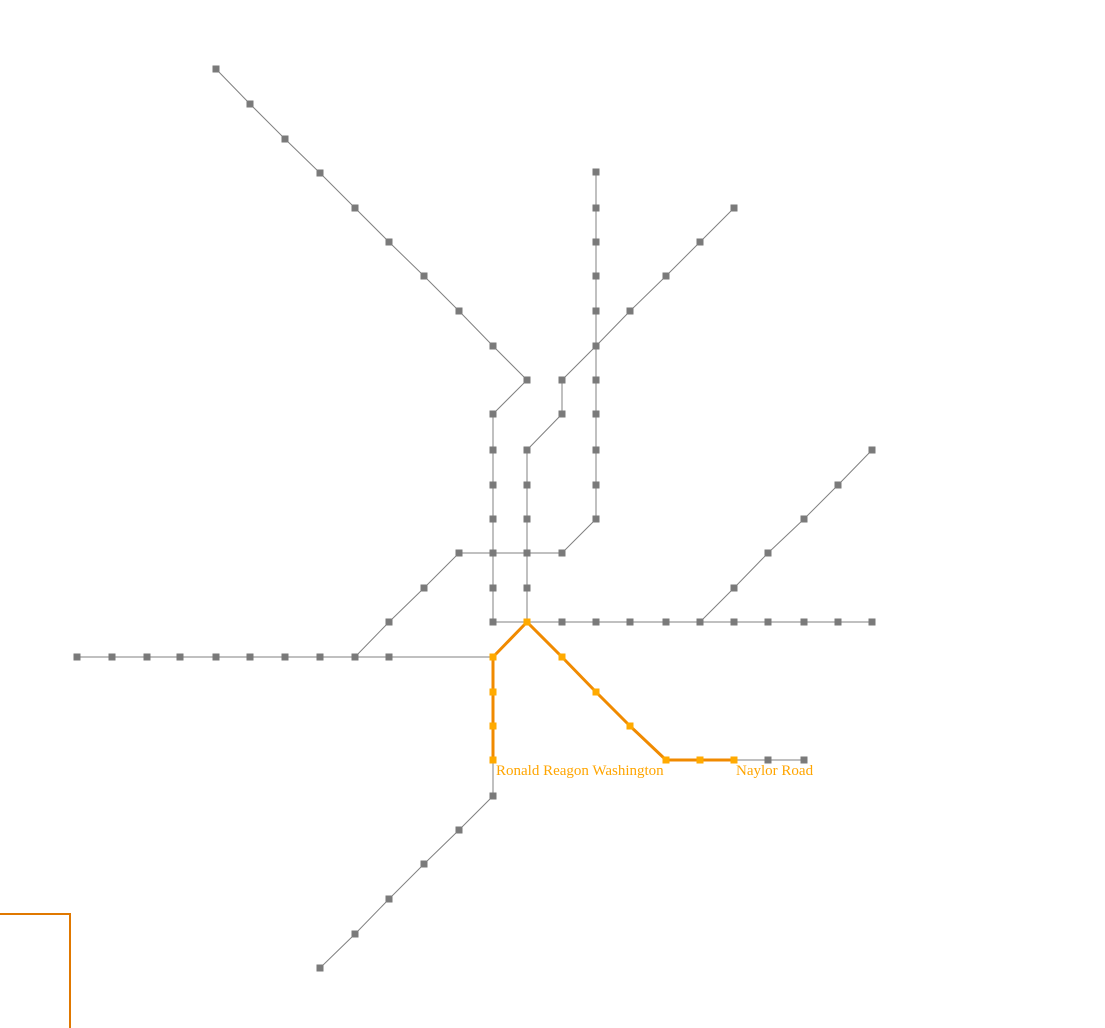  I want to click on origin-station-label: Ronald Reagon Washington, so click(580, 771).